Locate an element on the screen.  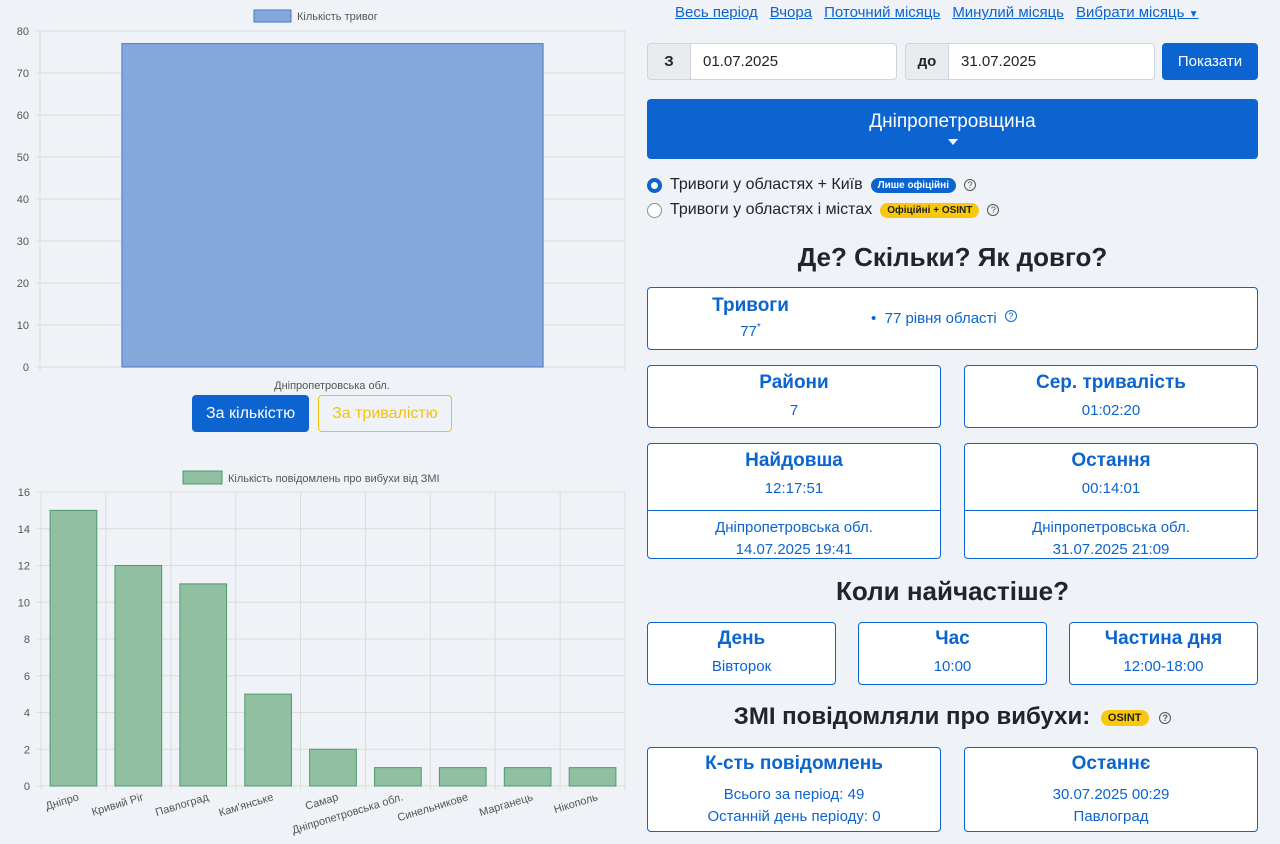
by-duration-button: За тривалістю is located at coordinates (385, 413).